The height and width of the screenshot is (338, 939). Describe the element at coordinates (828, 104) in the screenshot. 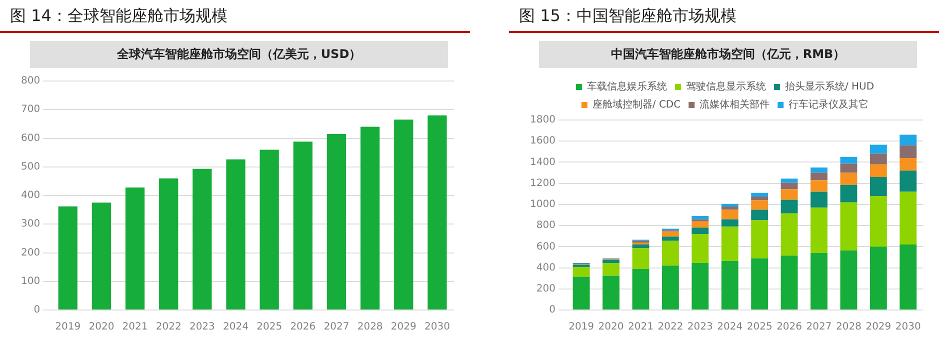

I see `legend-label: 行车记录仪及其它` at that location.